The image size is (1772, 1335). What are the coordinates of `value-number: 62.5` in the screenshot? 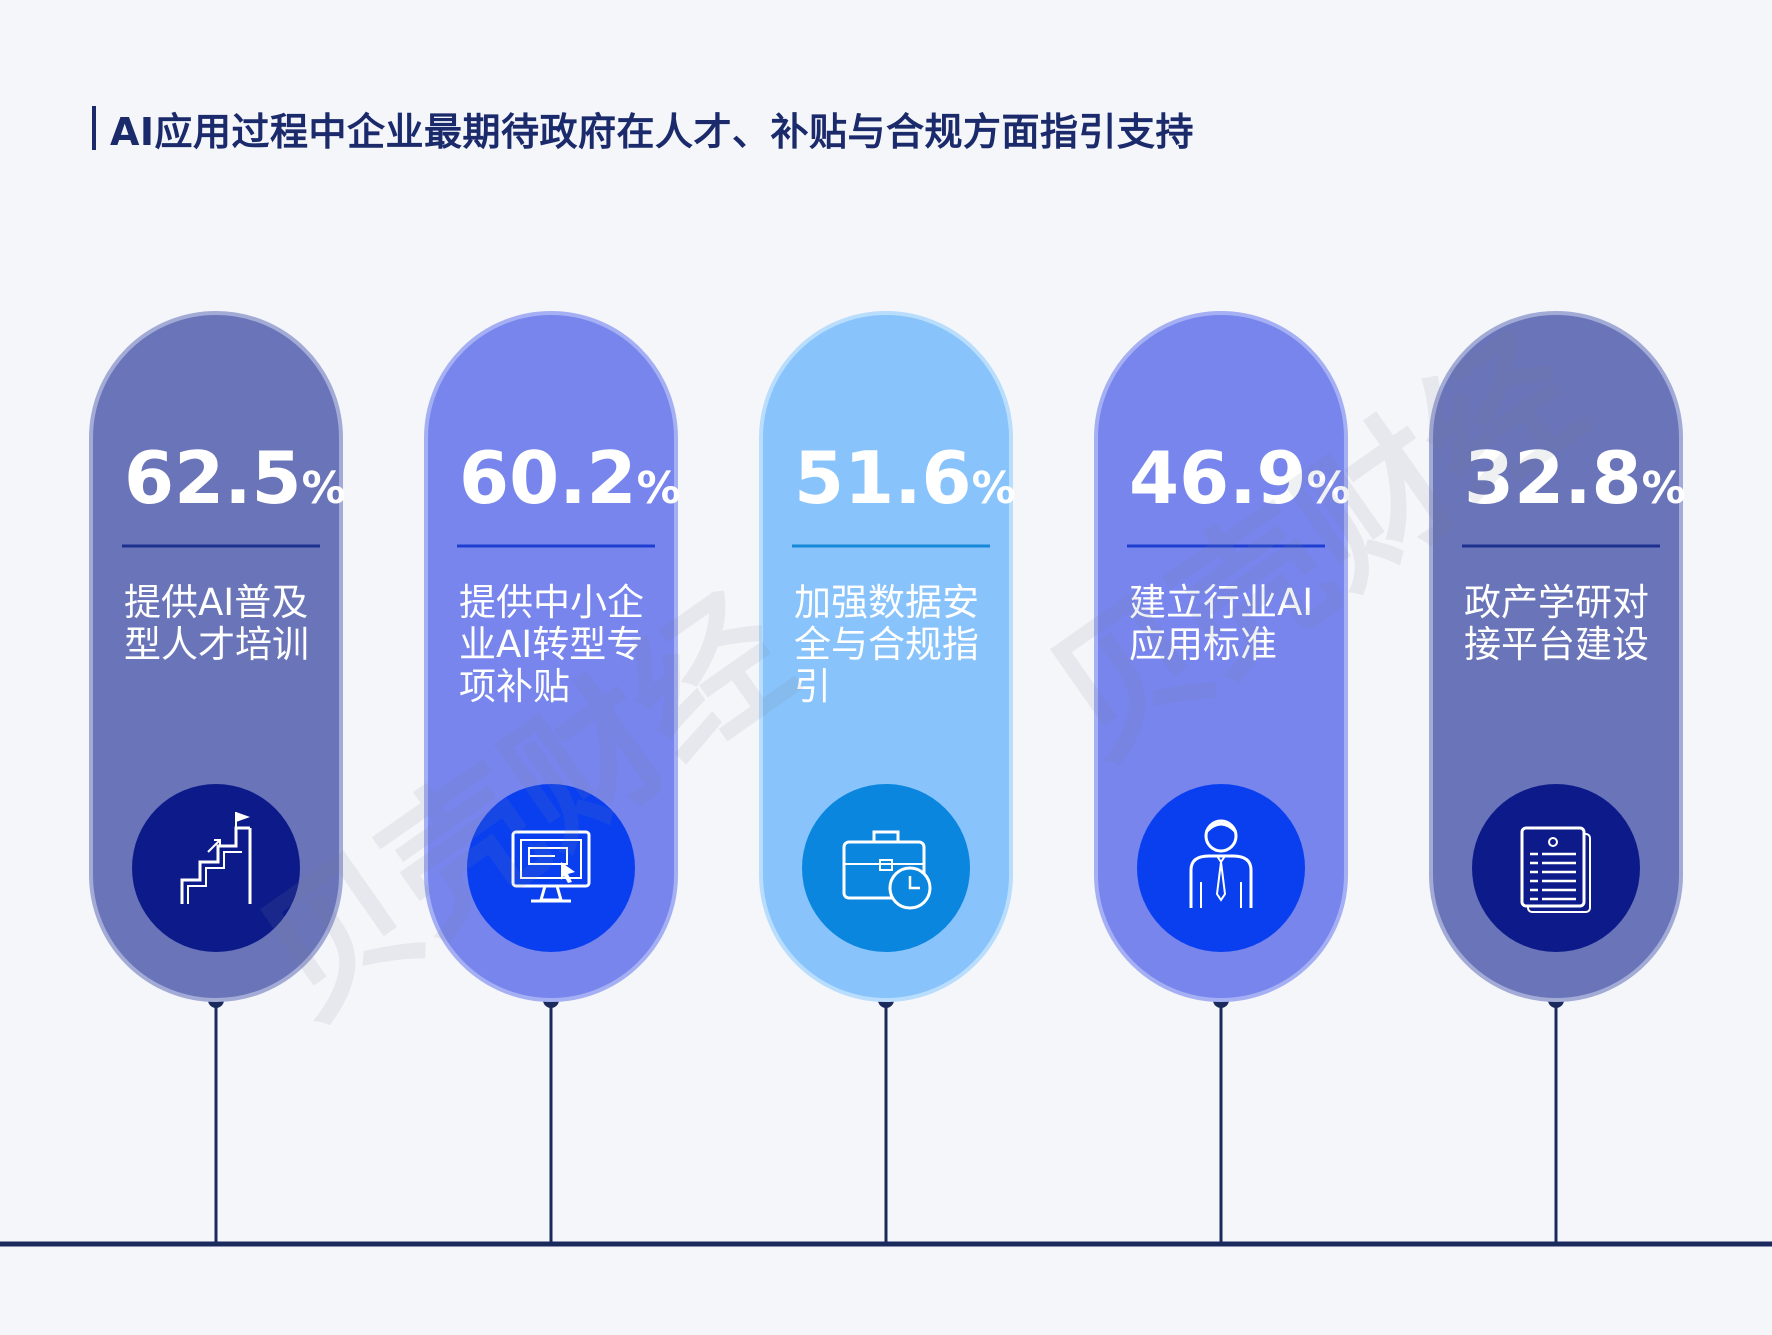 It's located at (213, 478).